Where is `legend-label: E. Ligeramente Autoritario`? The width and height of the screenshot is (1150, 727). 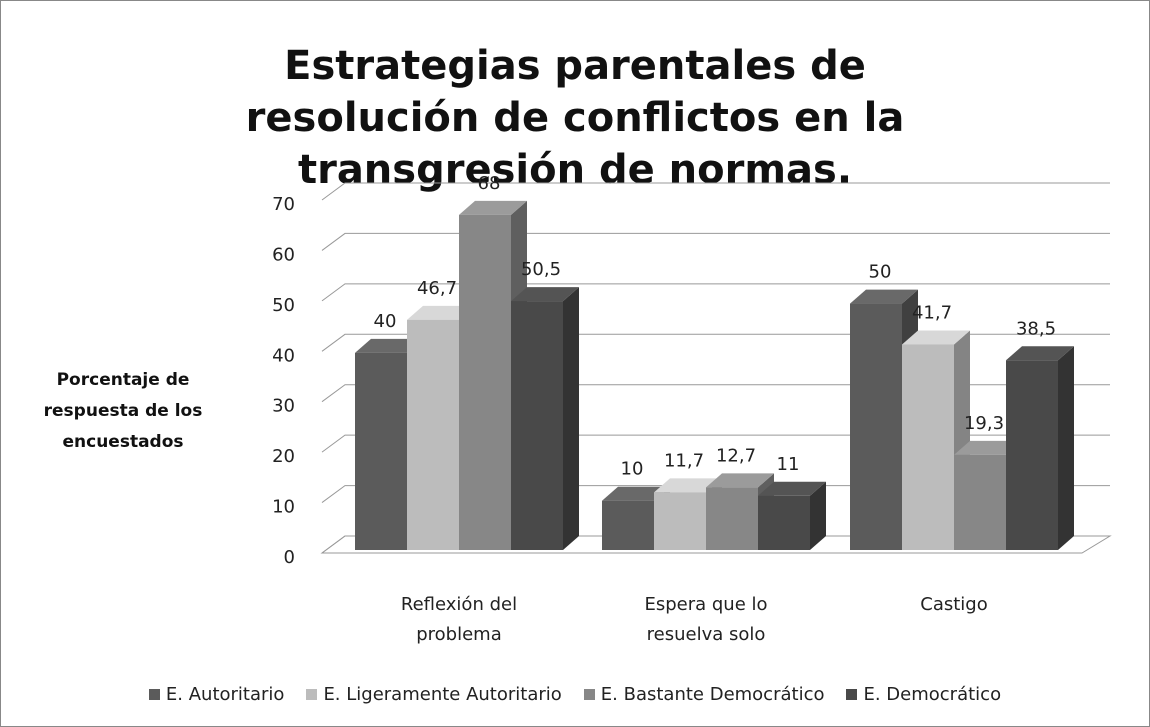 legend-label: E. Ligeramente Autoritario is located at coordinates (442, 694).